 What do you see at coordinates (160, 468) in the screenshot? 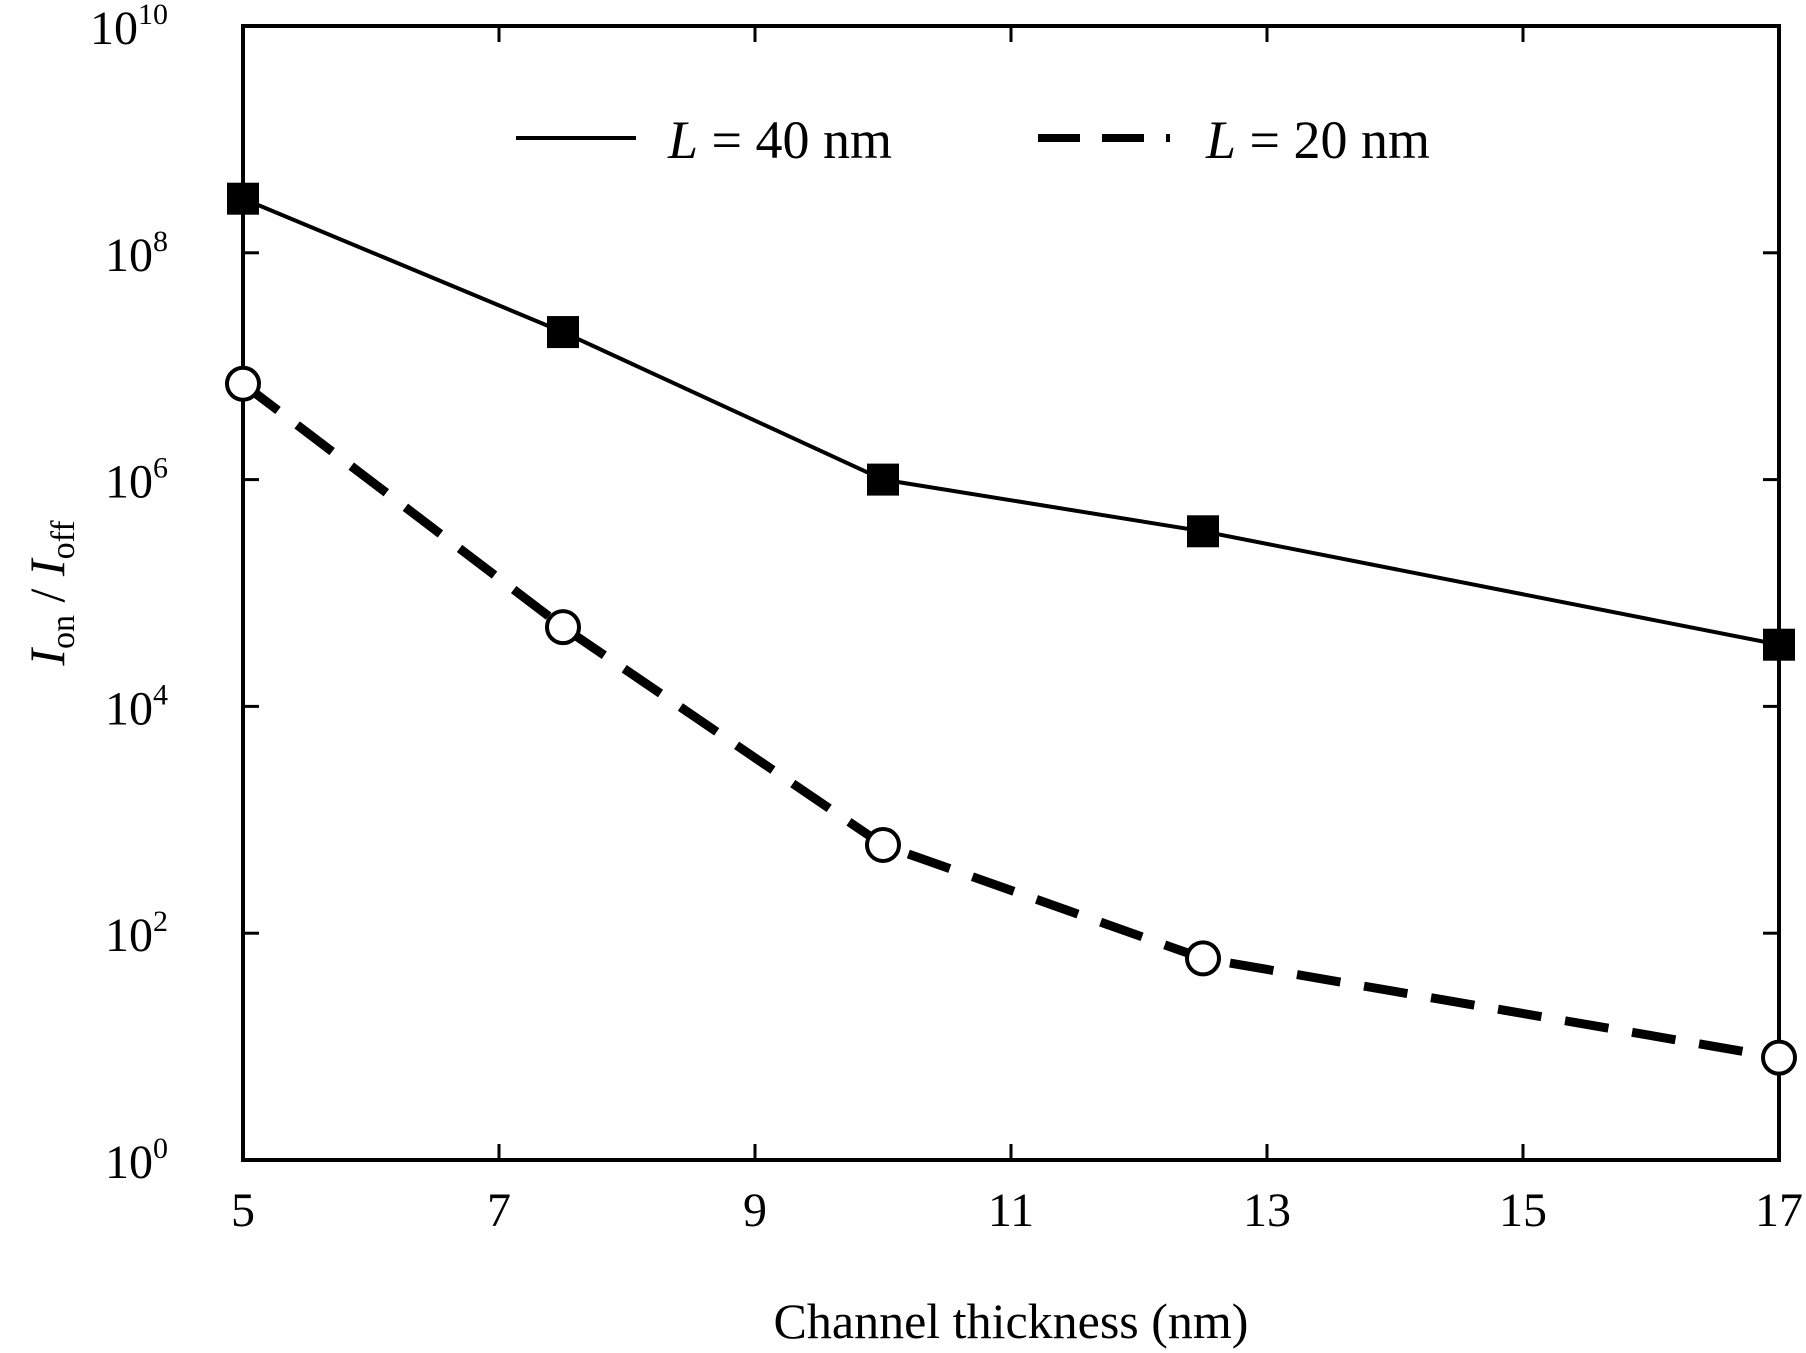
I see `y-tick-exponent: 6` at bounding box center [160, 468].